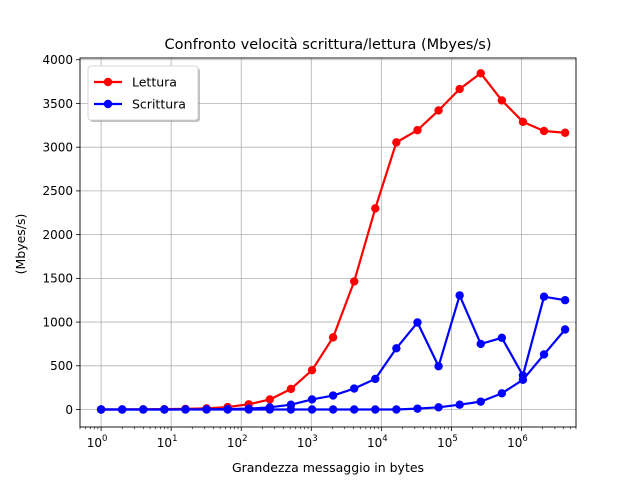 The height and width of the screenshot is (480, 640). I want to click on x-tick-label: 10³, so click(307, 442).